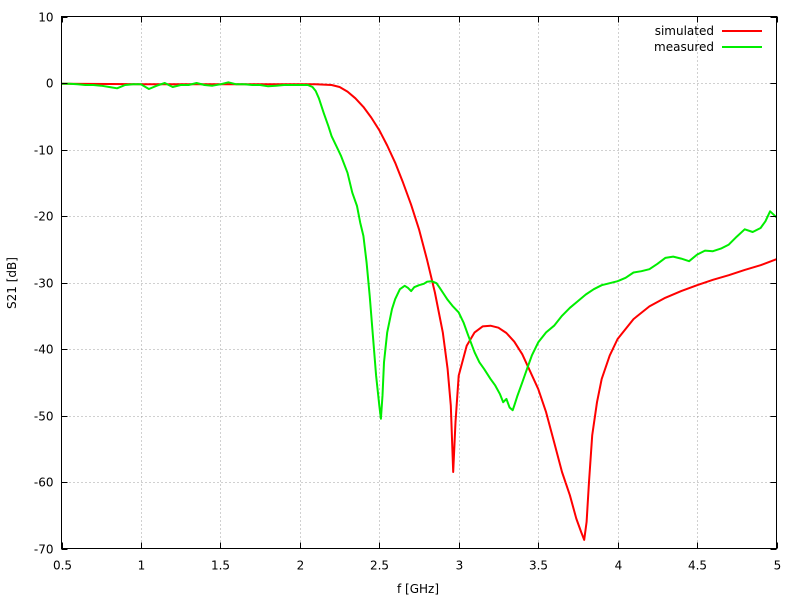  What do you see at coordinates (697, 566) in the screenshot?
I see `x-tick-label: 4.5` at bounding box center [697, 566].